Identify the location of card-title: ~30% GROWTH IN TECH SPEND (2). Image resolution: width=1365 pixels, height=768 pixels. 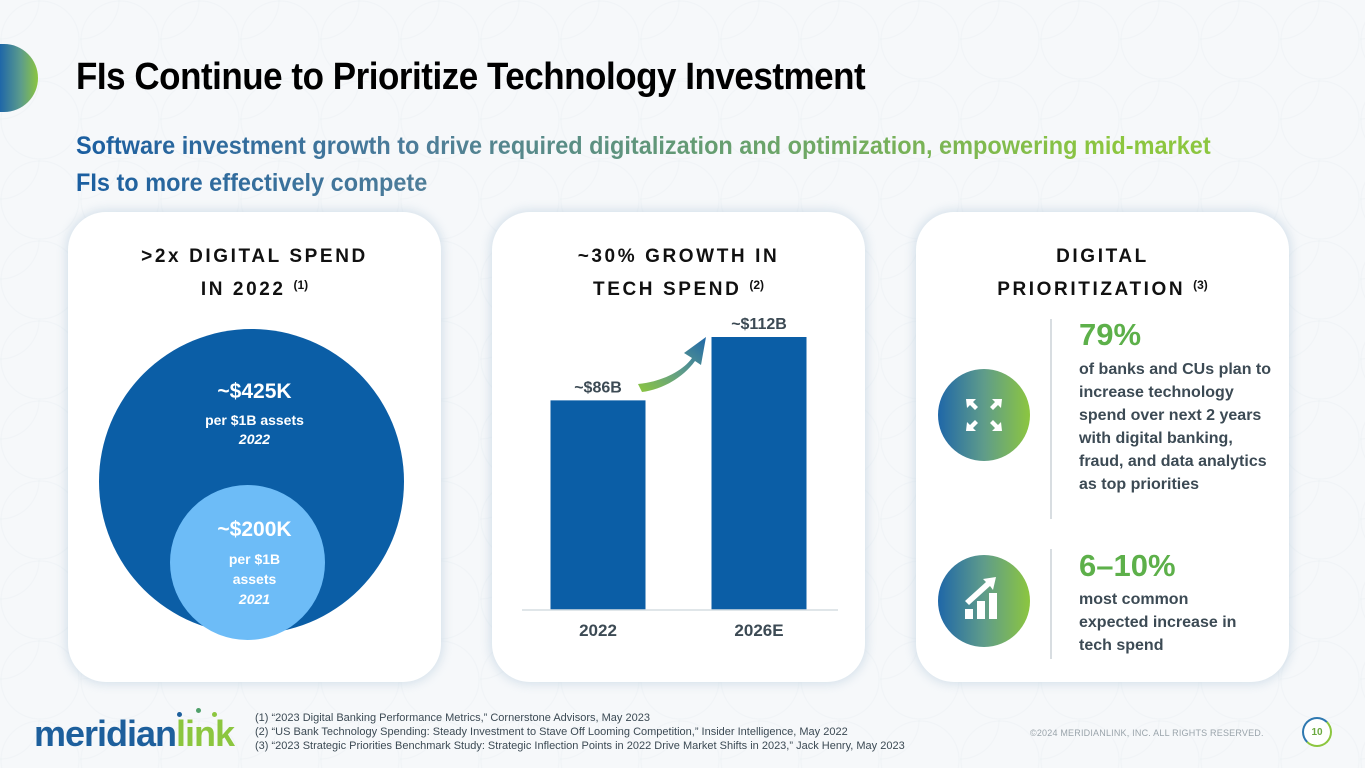
(678, 273).